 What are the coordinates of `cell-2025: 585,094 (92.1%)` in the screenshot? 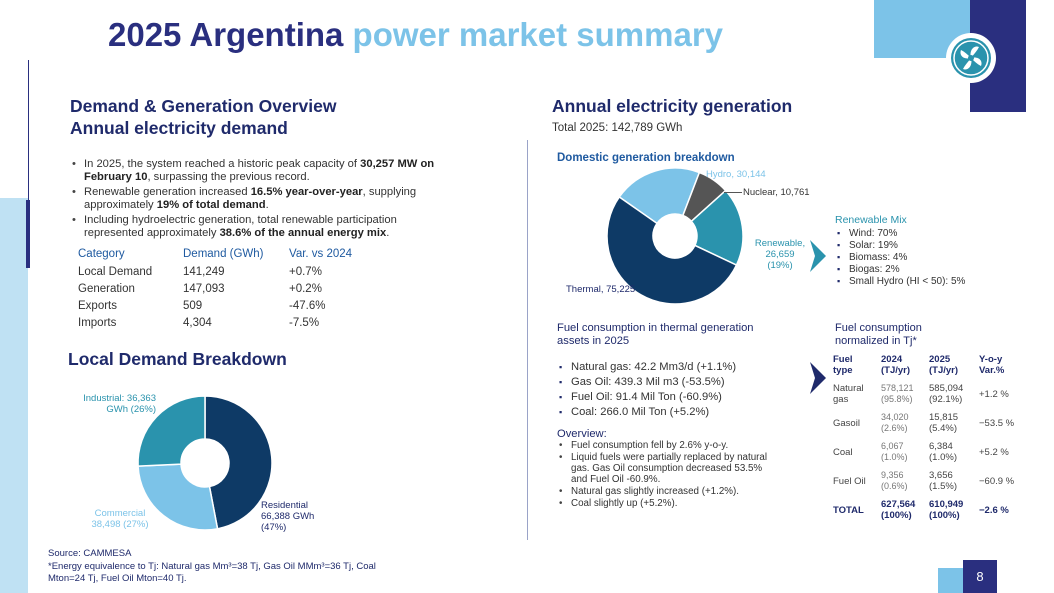 It's located at (954, 394).